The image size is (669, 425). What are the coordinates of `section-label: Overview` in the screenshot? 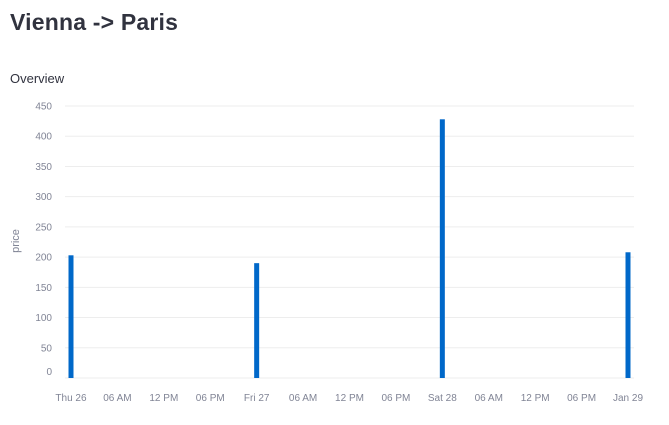 It's located at (37, 78).